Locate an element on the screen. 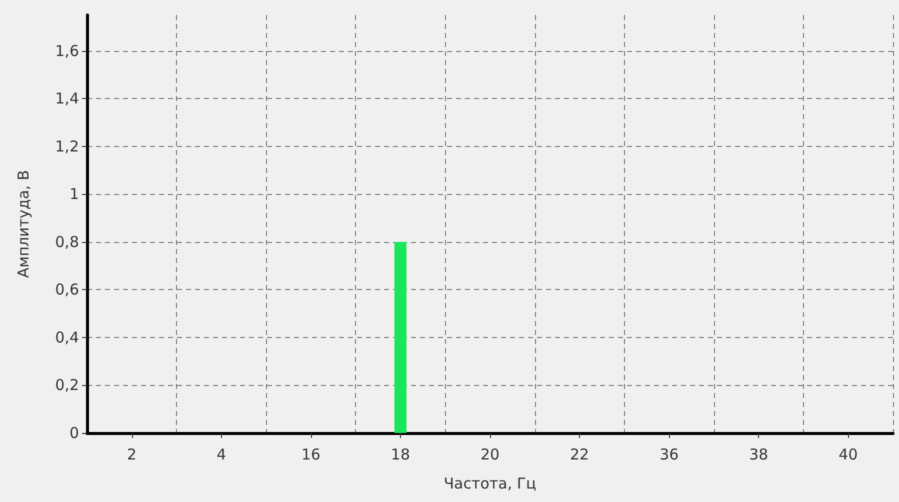 This screenshot has height=502, width=899. y-tick-label: 0,8 is located at coordinates (67, 241).